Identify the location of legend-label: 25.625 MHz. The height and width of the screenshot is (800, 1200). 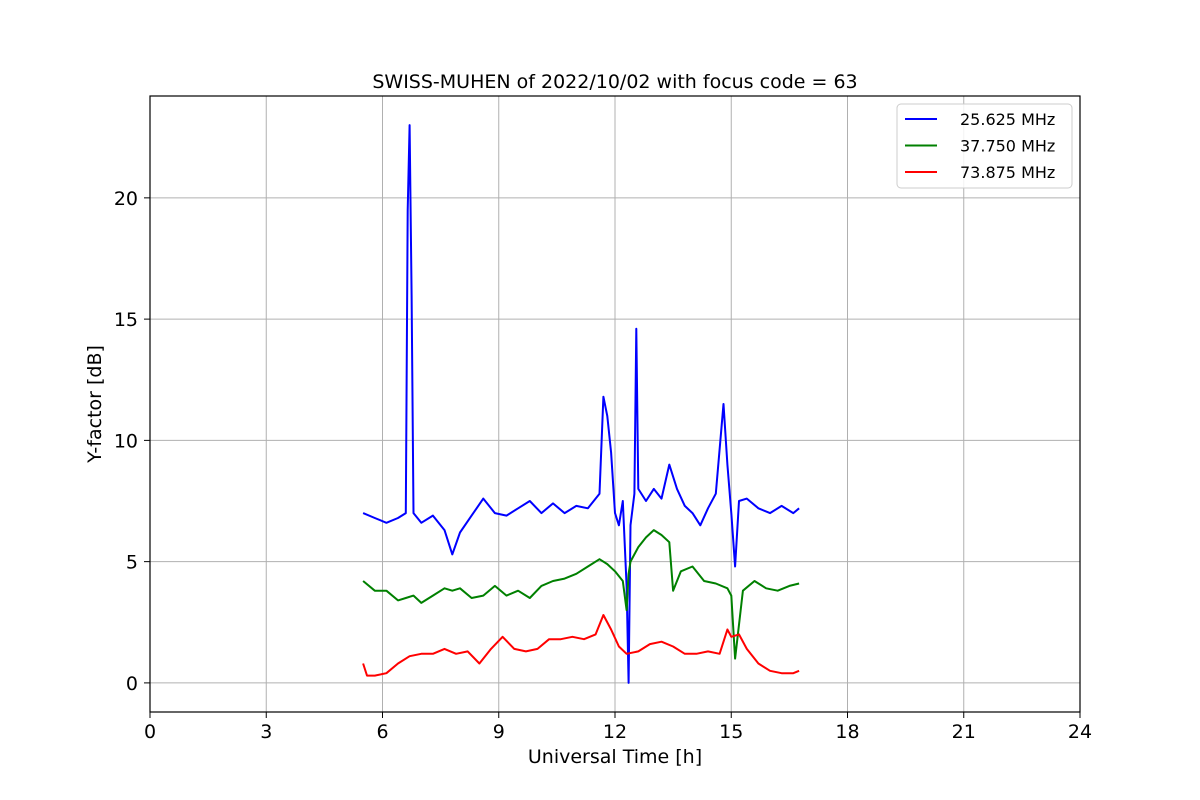
(1007, 119).